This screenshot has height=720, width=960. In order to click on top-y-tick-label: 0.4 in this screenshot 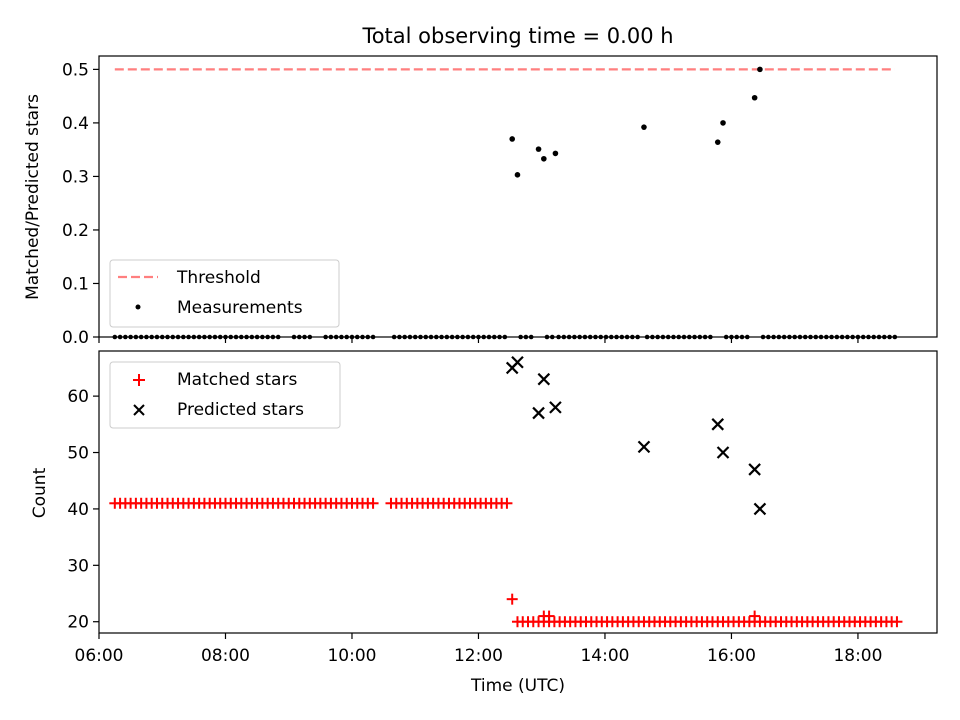, I will do `click(75, 124)`.